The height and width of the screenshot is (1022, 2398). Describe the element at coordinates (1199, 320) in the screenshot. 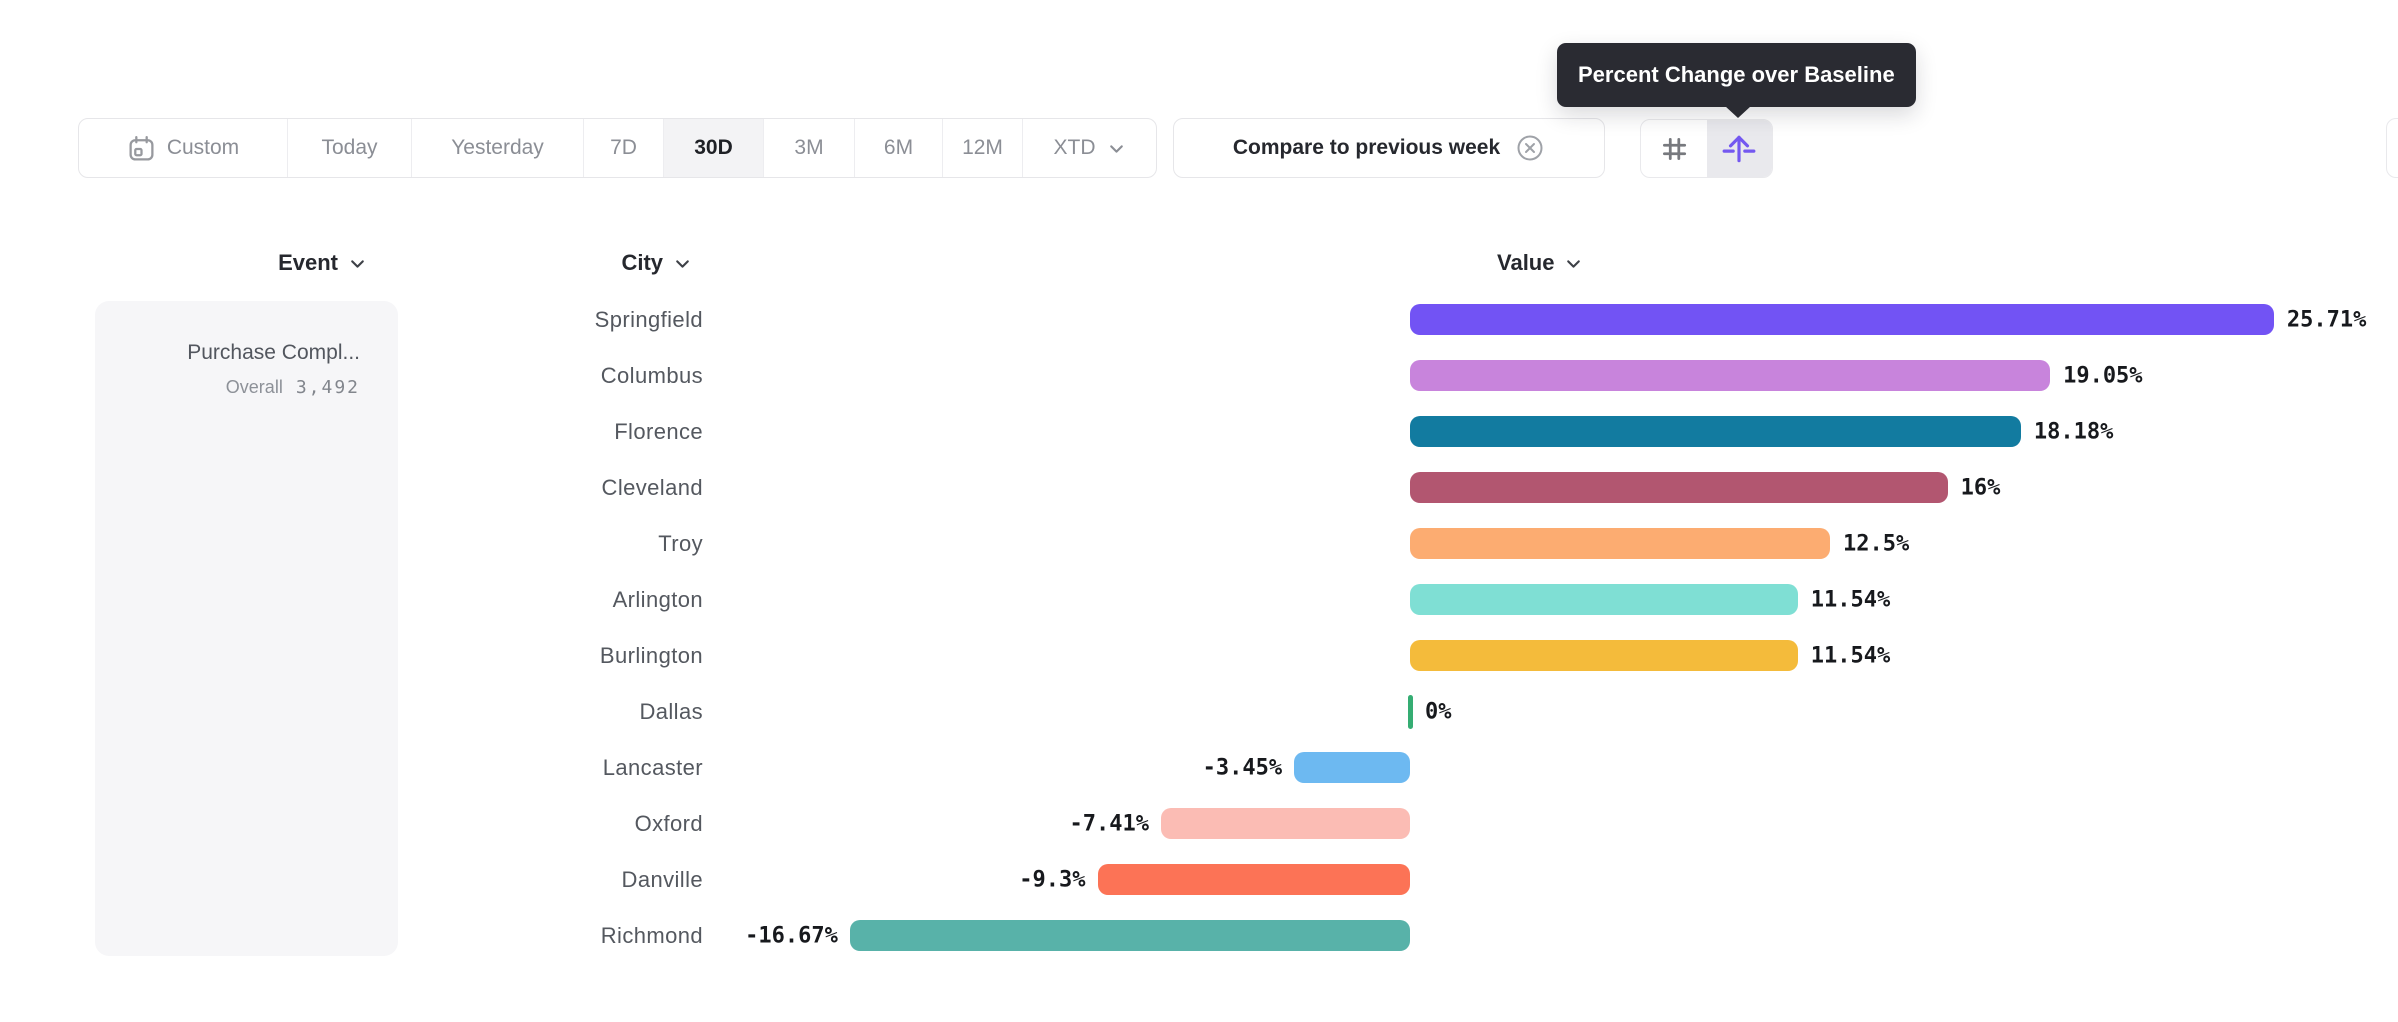

I see `chart-row-springfield: Springfield 25.71%` at that location.